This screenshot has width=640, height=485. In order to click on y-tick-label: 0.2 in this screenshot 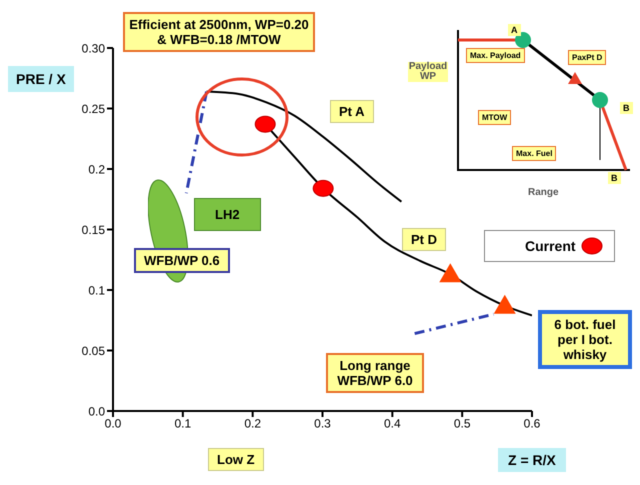, I will do `click(97, 169)`.